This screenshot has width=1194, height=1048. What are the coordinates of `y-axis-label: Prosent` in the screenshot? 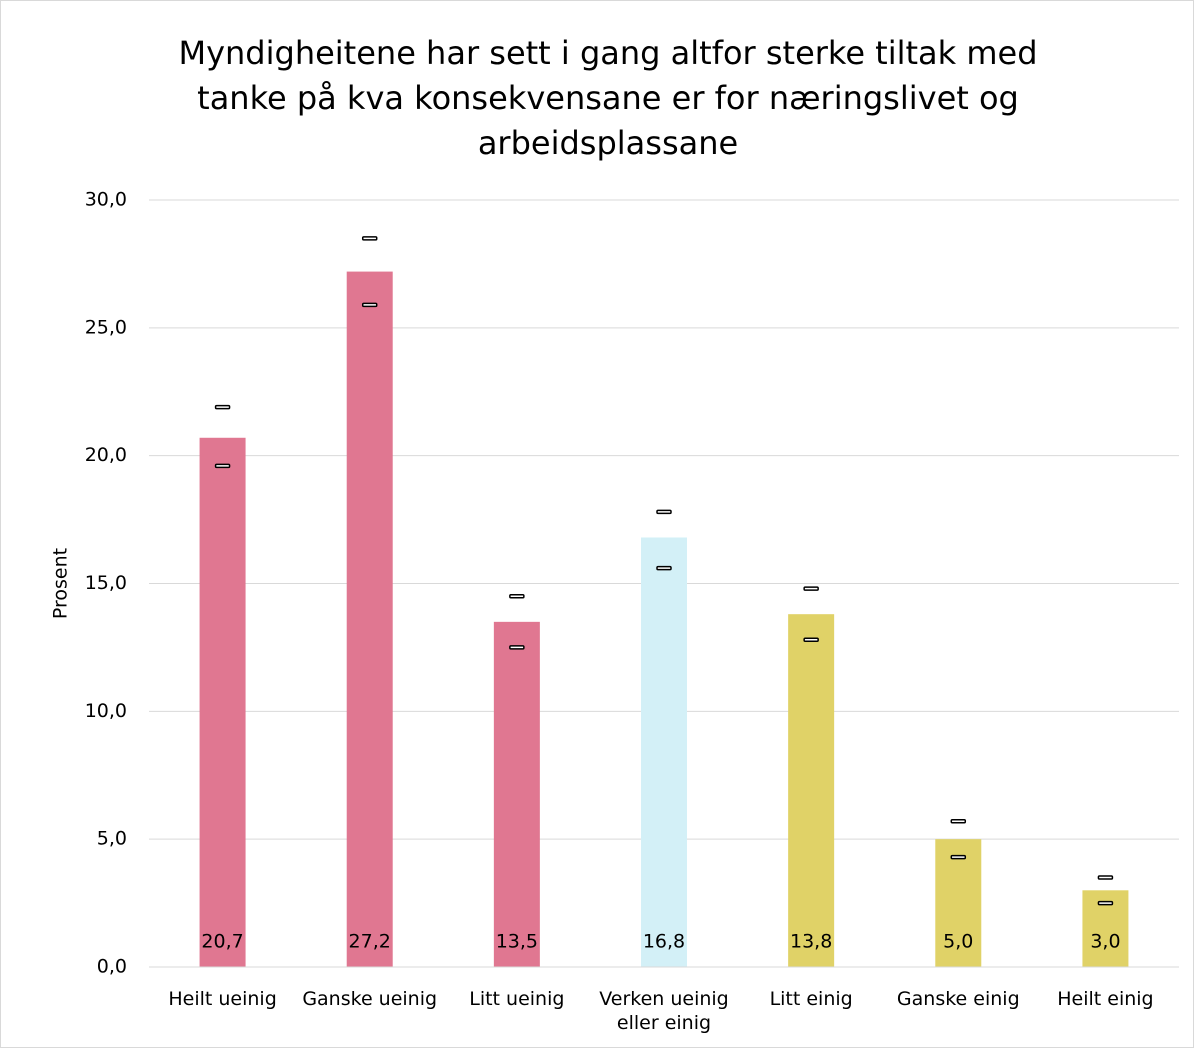 It's located at (61, 583).